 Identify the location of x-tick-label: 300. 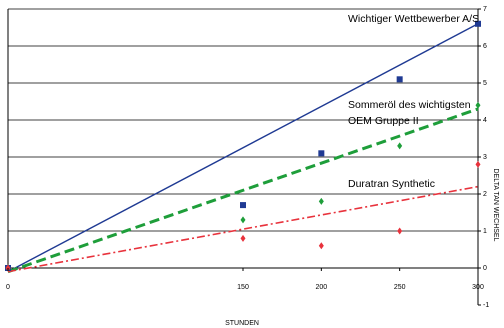
(478, 287).